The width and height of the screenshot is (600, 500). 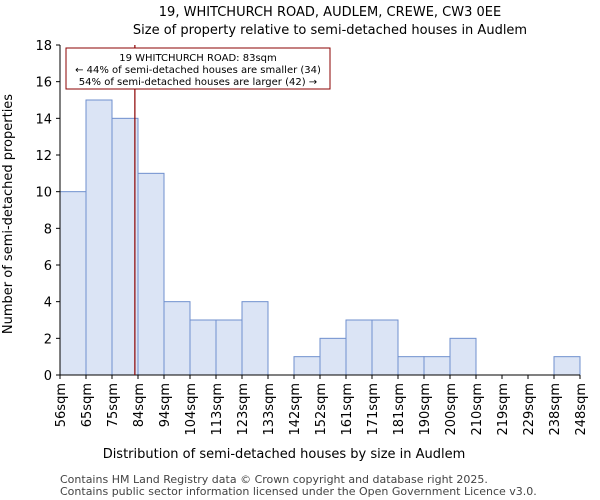 I want to click on x-tick-label: 181sqm, so click(x=399, y=409).